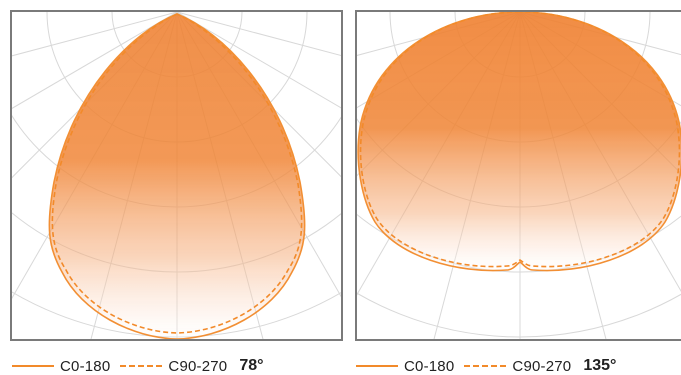 Image resolution: width=681 pixels, height=375 pixels. I want to click on legend-wide: C0-180 C90-270 135°, so click(486, 366).